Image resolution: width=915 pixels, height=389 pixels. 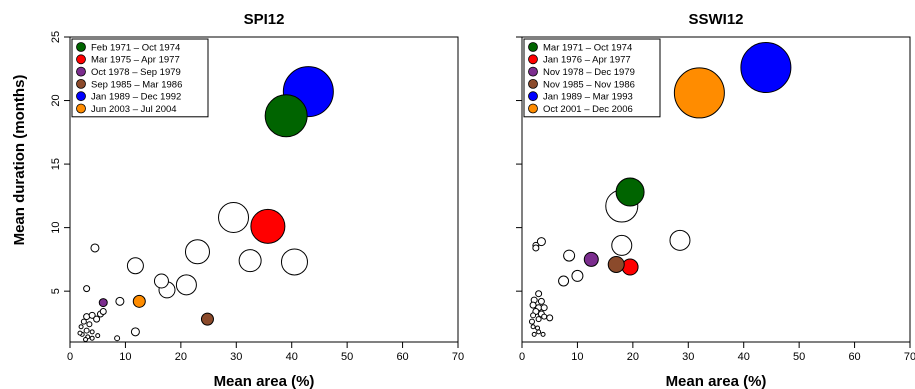 I want to click on y-tick-label: 20, so click(x=56, y=100).